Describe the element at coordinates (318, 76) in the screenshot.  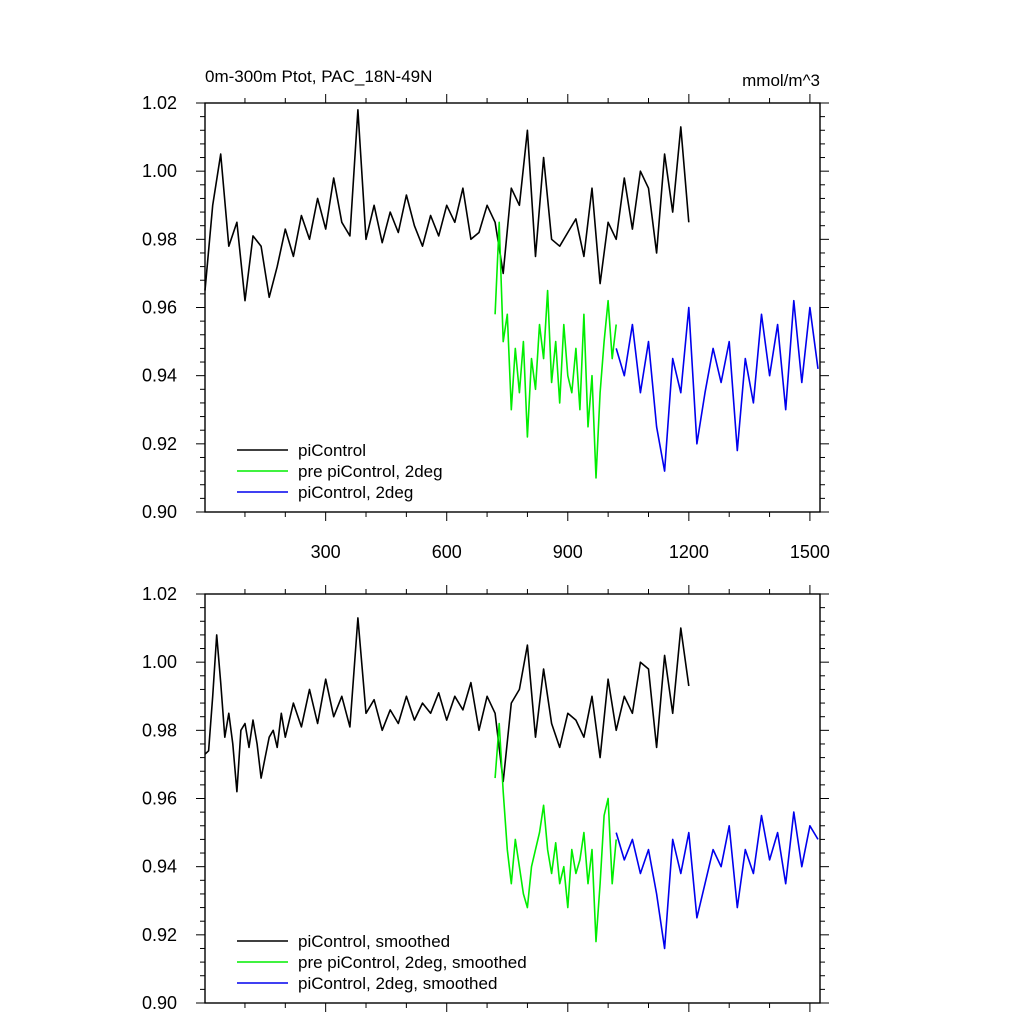
I see `plot-title: 0m-300m Ptot, PAC_18N-49N` at that location.